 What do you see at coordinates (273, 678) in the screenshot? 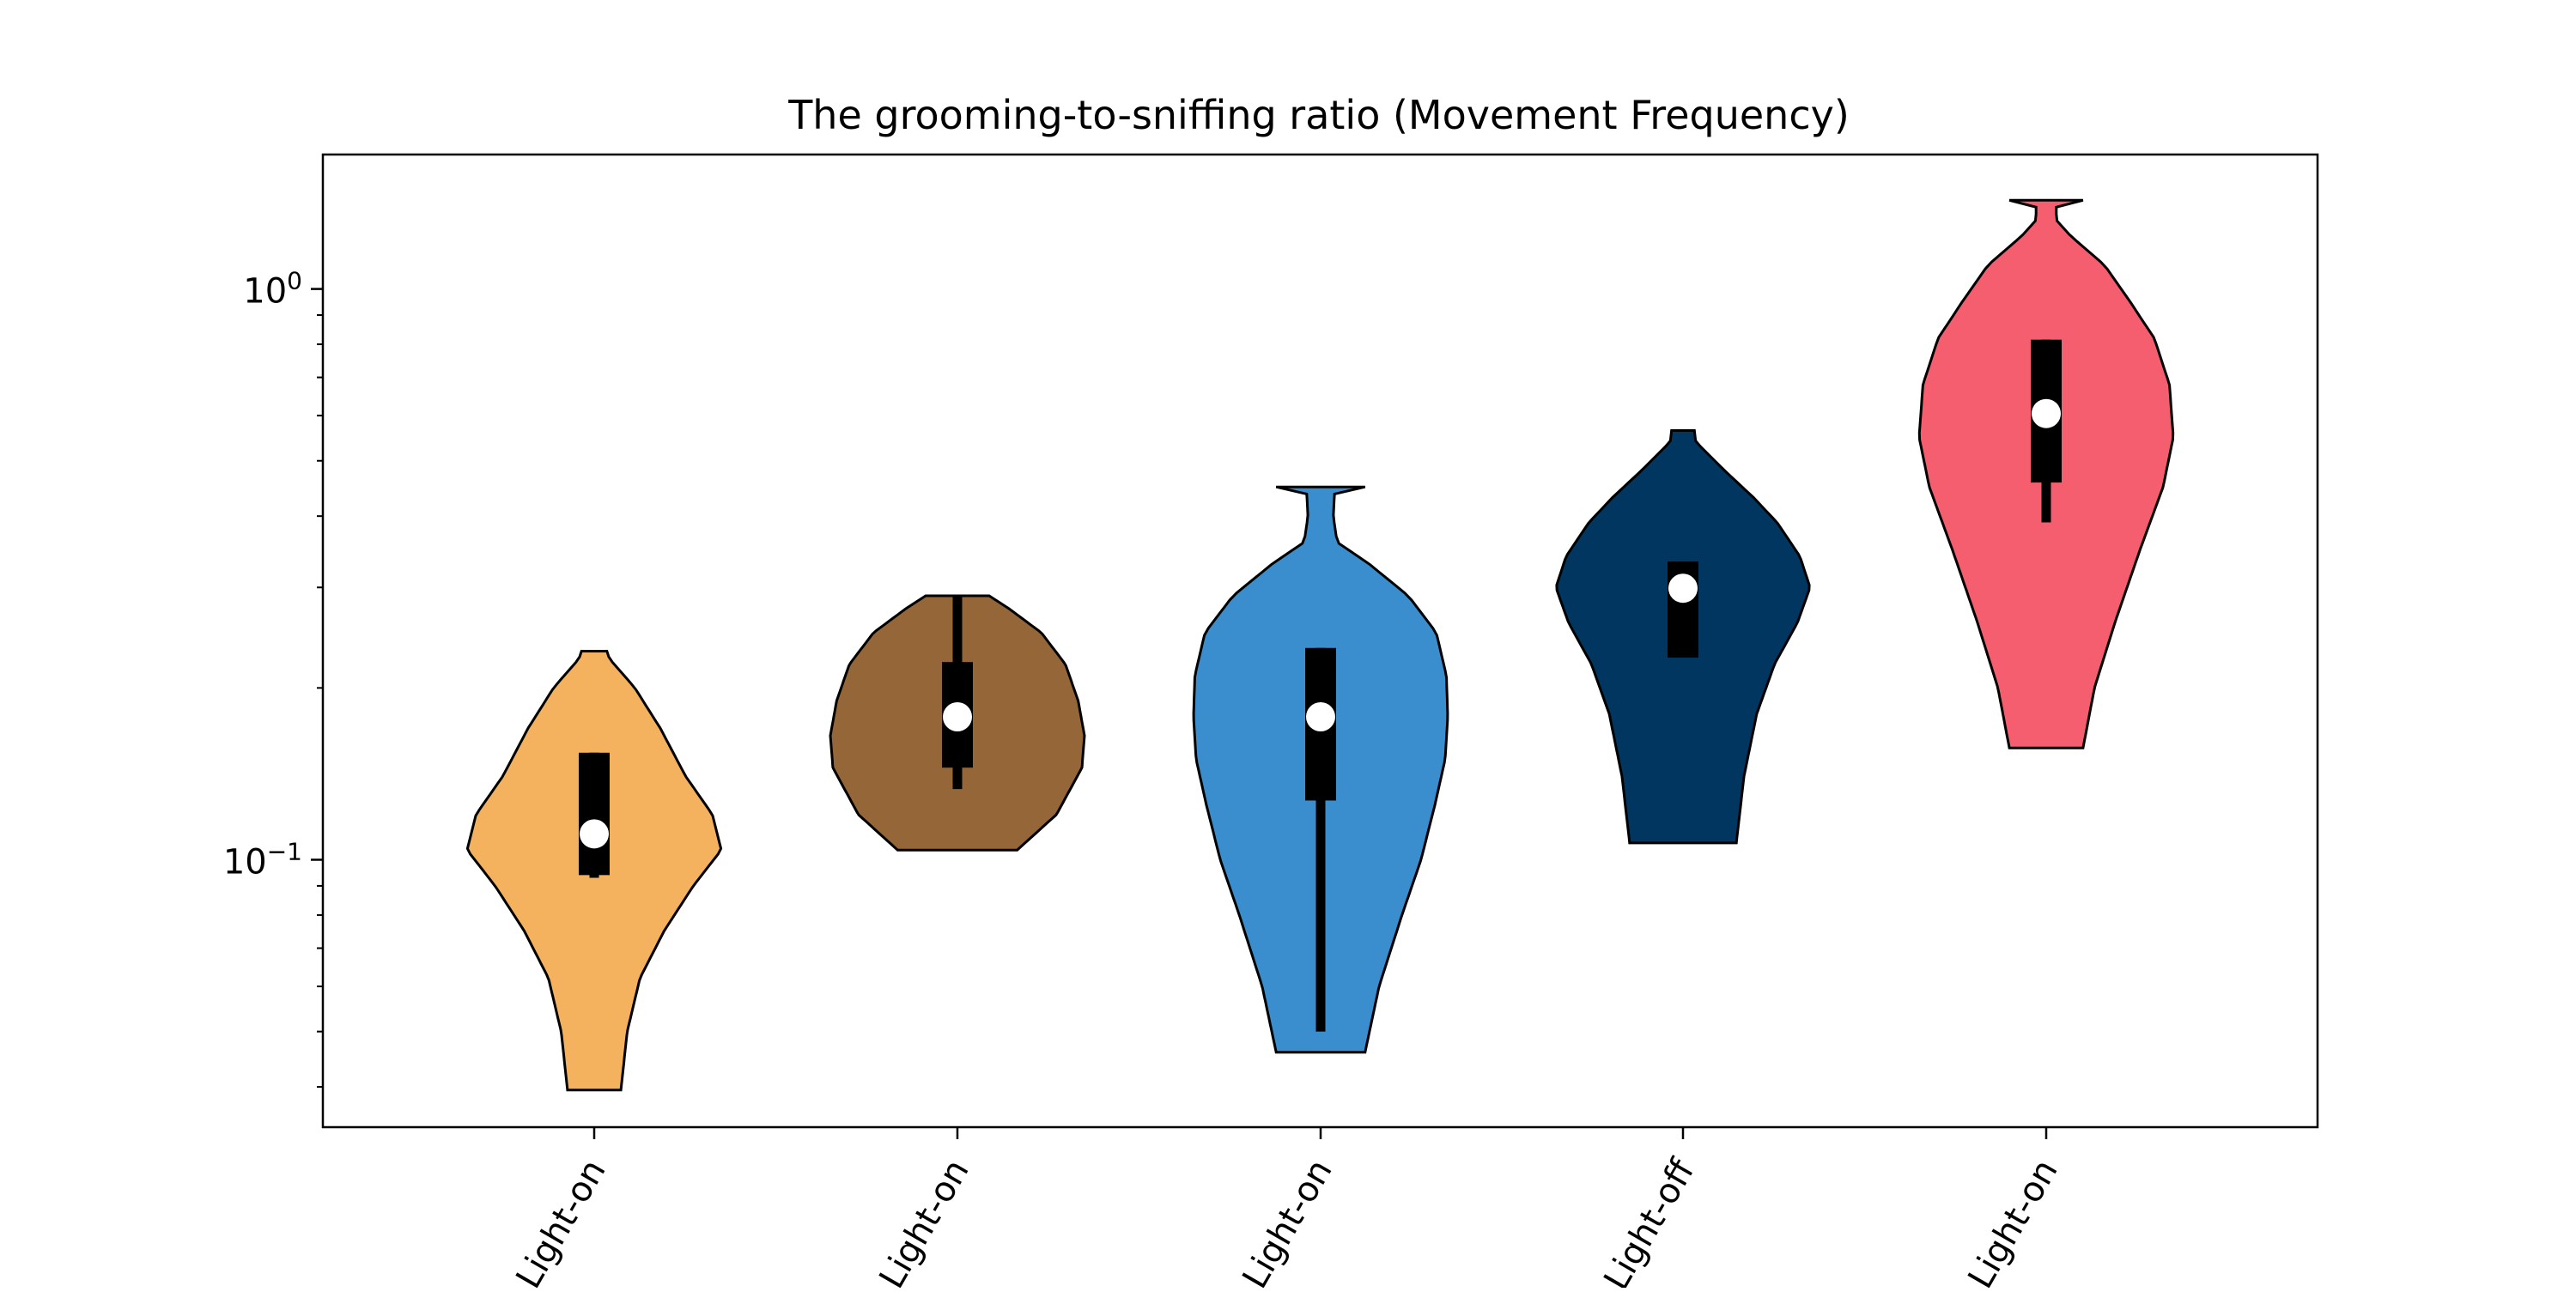
I see `y-axis: 10⁰ 10⁻¹` at bounding box center [273, 678].